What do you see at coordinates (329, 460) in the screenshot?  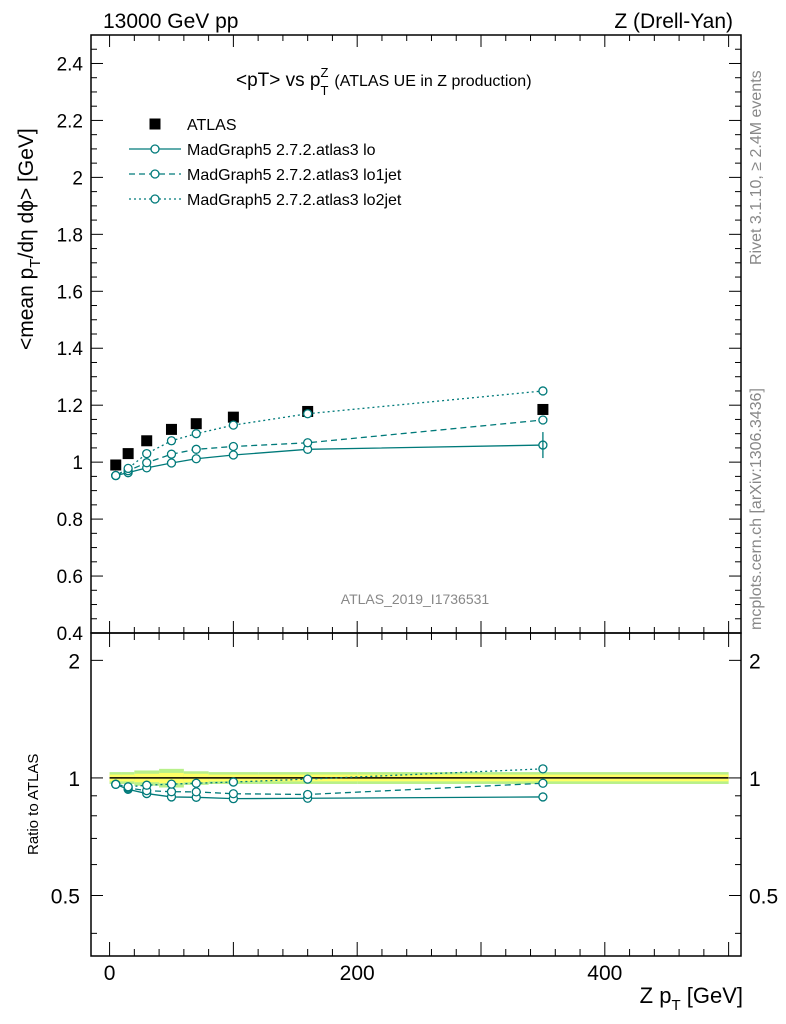 I see `mc-series-line-solid` at bounding box center [329, 460].